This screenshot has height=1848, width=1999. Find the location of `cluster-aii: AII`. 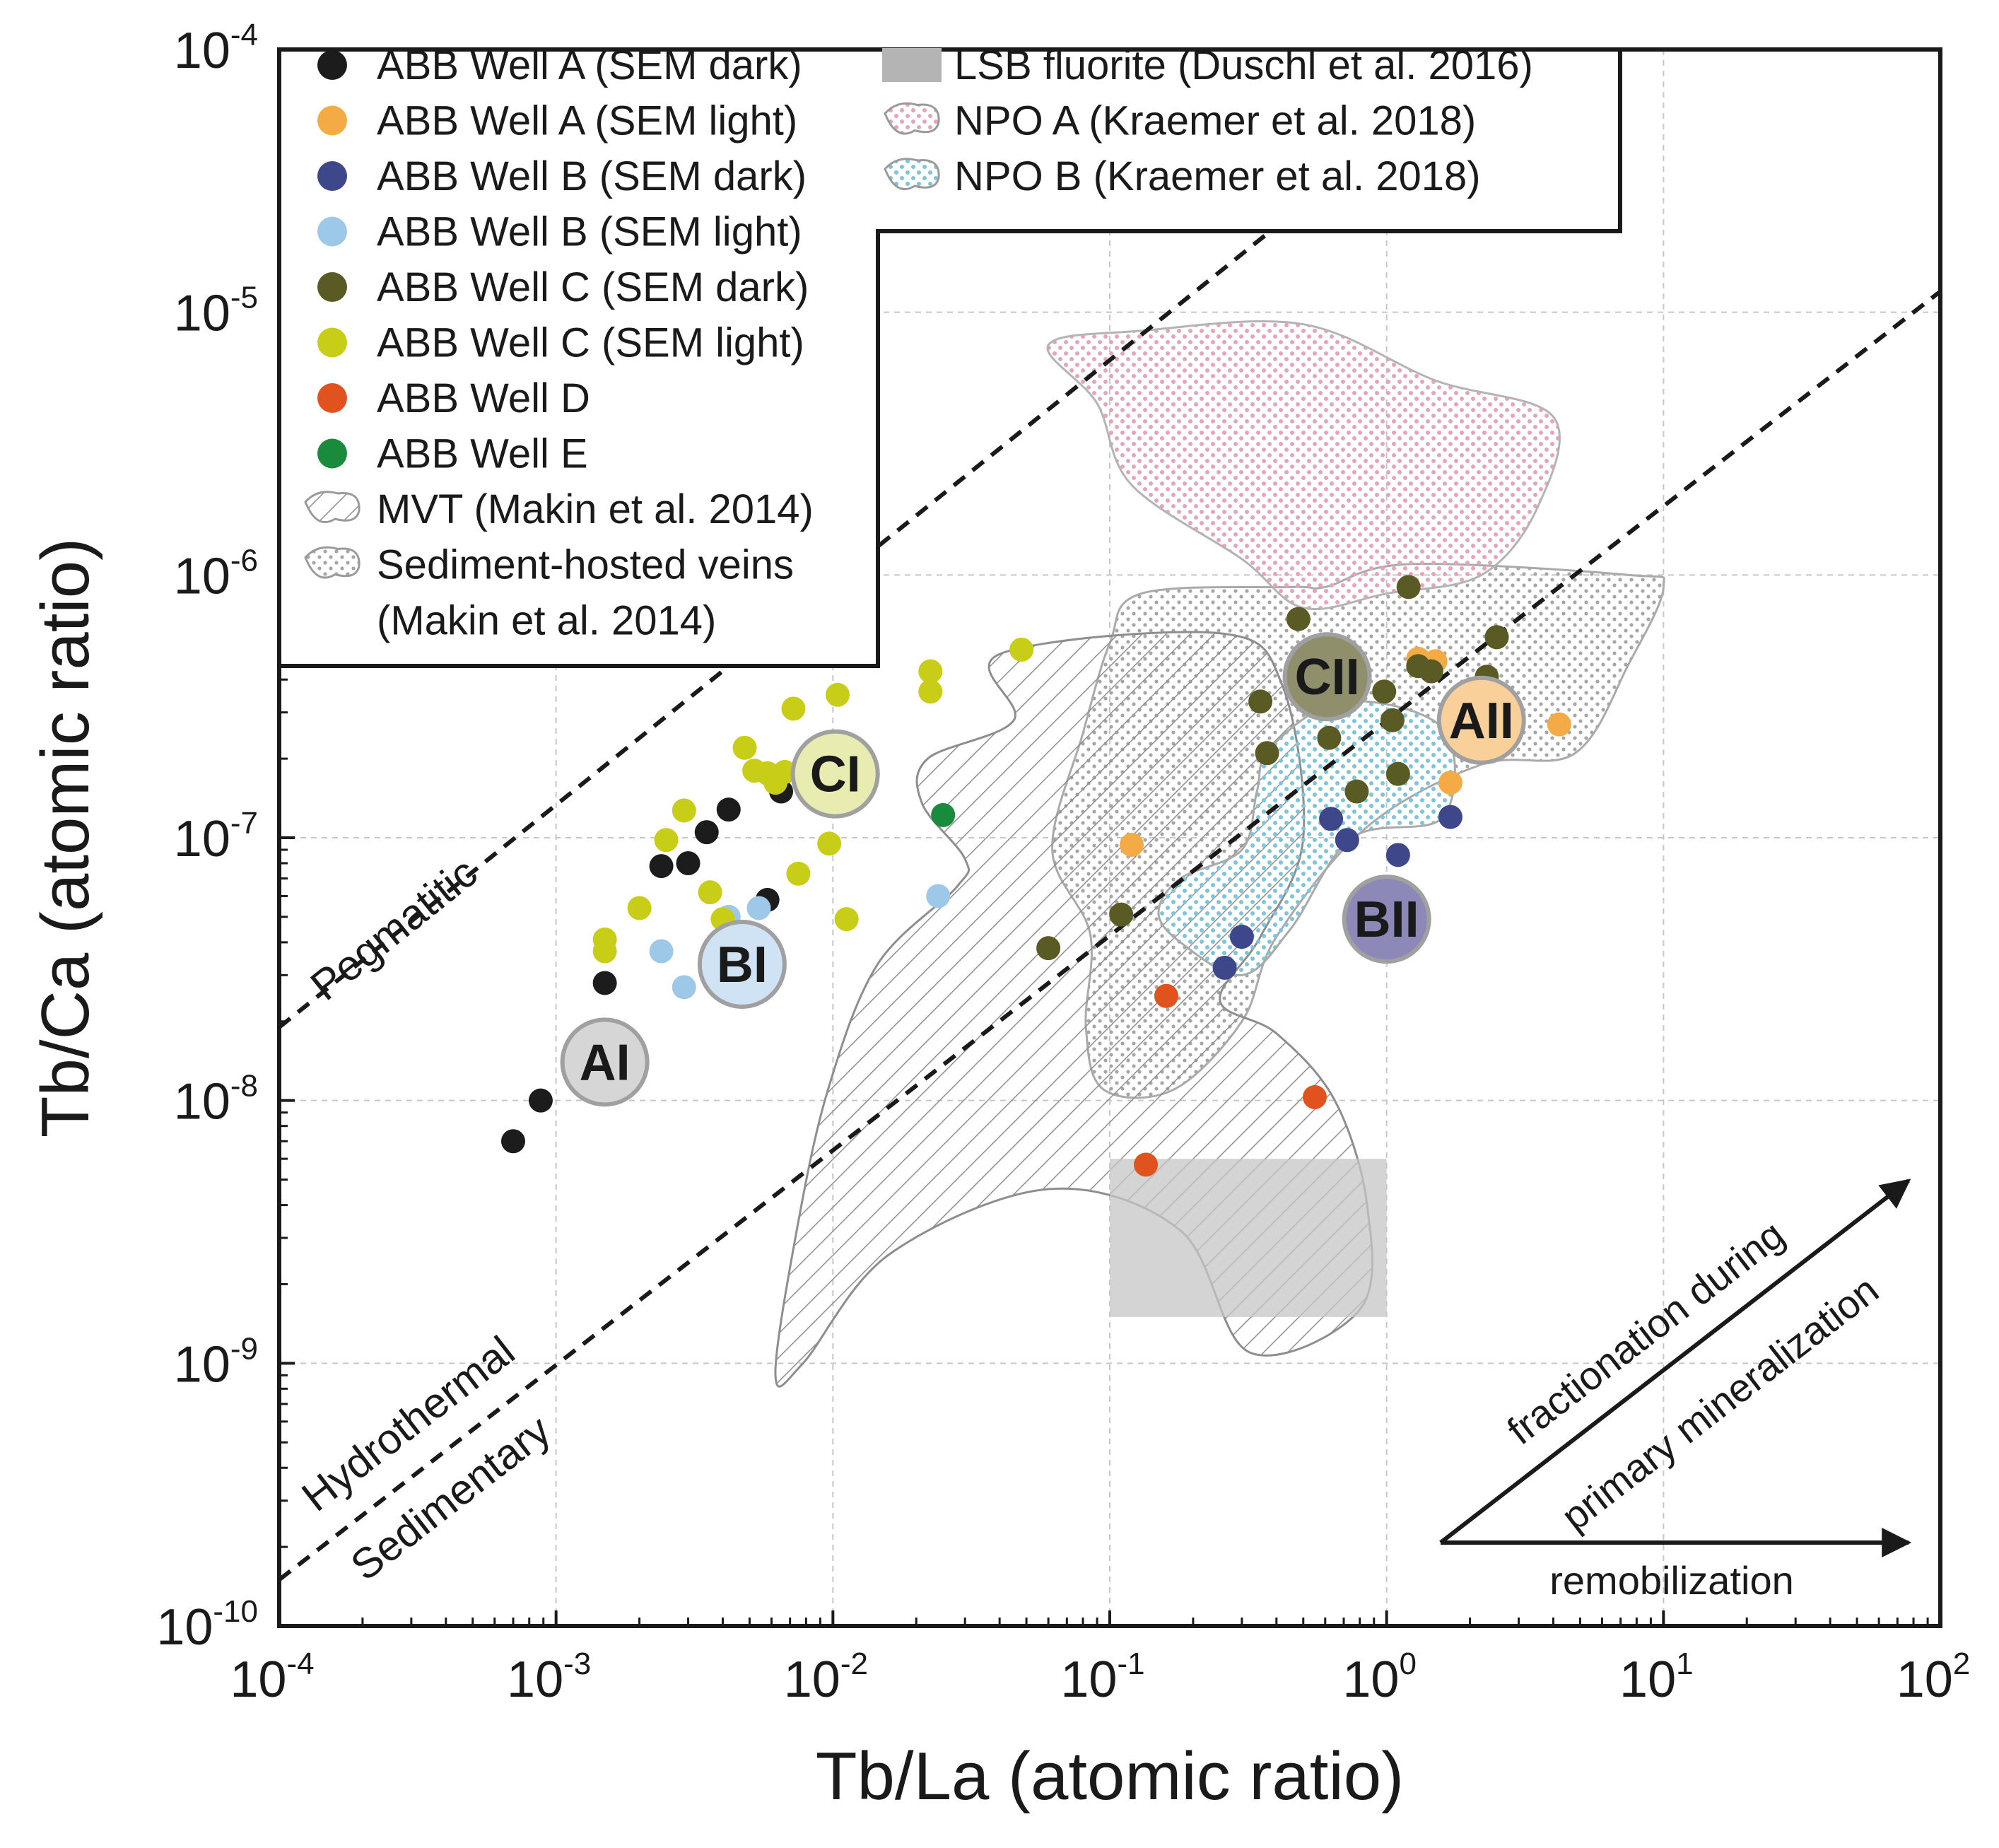

cluster-aii: AII is located at coordinates (1481, 720).